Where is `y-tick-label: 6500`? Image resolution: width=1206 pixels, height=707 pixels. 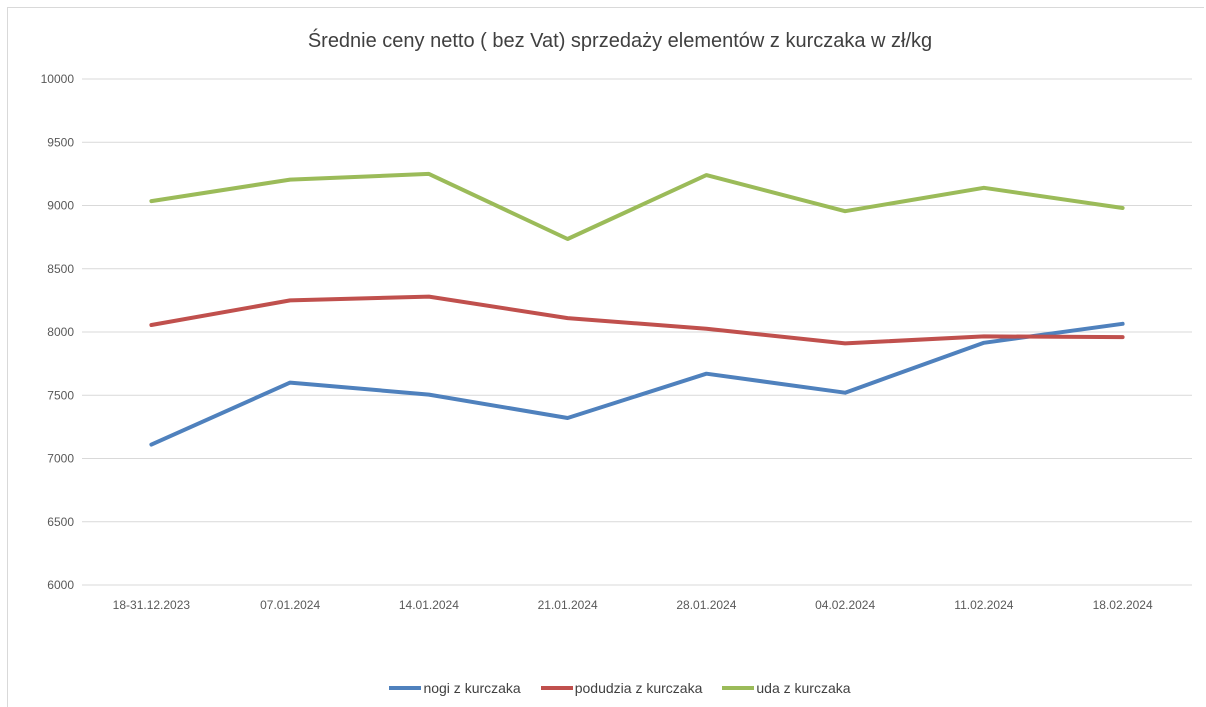 y-tick-label: 6500 is located at coordinates (60, 522).